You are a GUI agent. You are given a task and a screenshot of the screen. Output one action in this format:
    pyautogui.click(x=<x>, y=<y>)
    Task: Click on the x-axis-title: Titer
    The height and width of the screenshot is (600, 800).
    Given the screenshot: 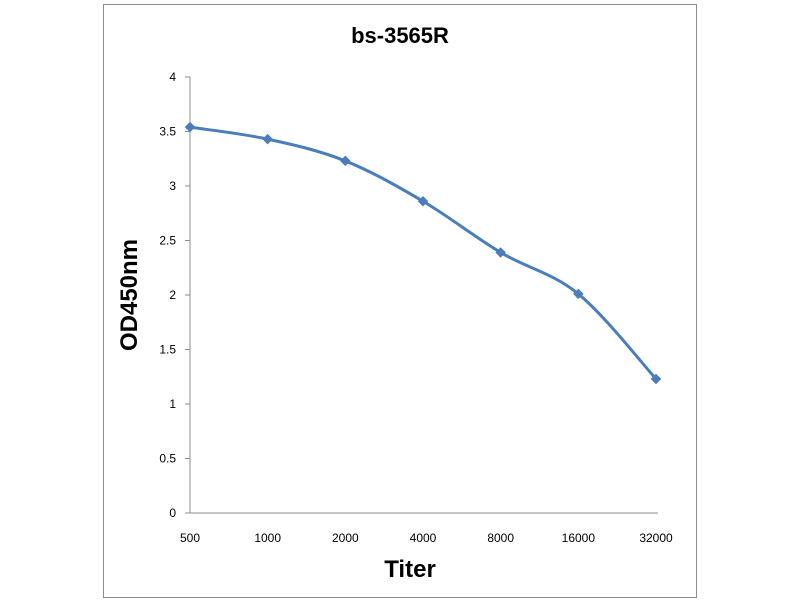 What is the action you would take?
    pyautogui.click(x=410, y=569)
    